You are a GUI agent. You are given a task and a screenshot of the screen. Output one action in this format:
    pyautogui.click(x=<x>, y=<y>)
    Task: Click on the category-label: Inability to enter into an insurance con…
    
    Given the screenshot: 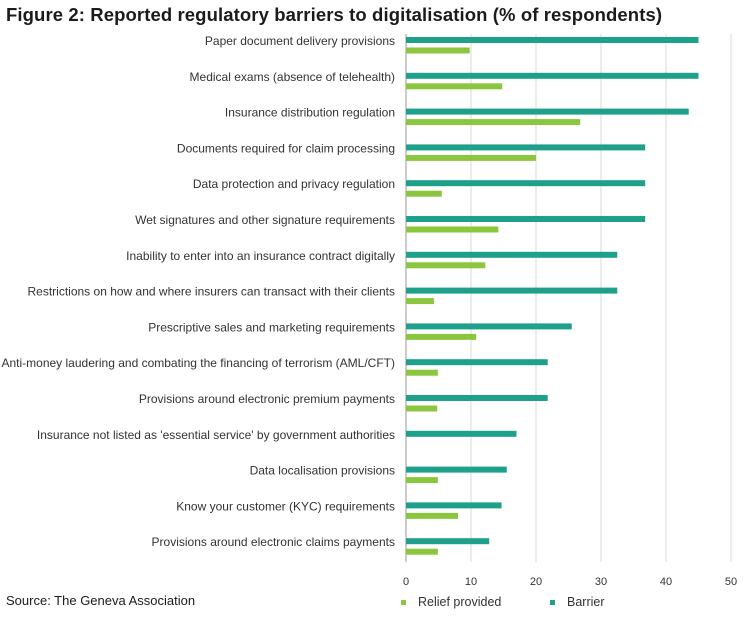 What is the action you would take?
    pyautogui.click(x=260, y=256)
    